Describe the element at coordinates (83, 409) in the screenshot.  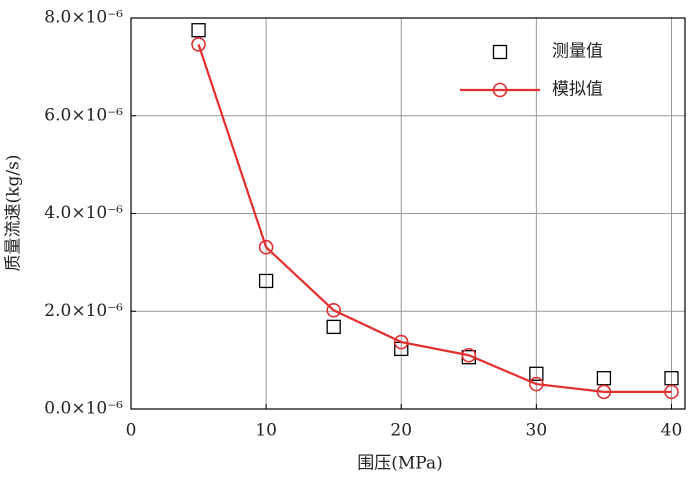
I see `y-tick-label: 0.0×10⁻⁶` at that location.